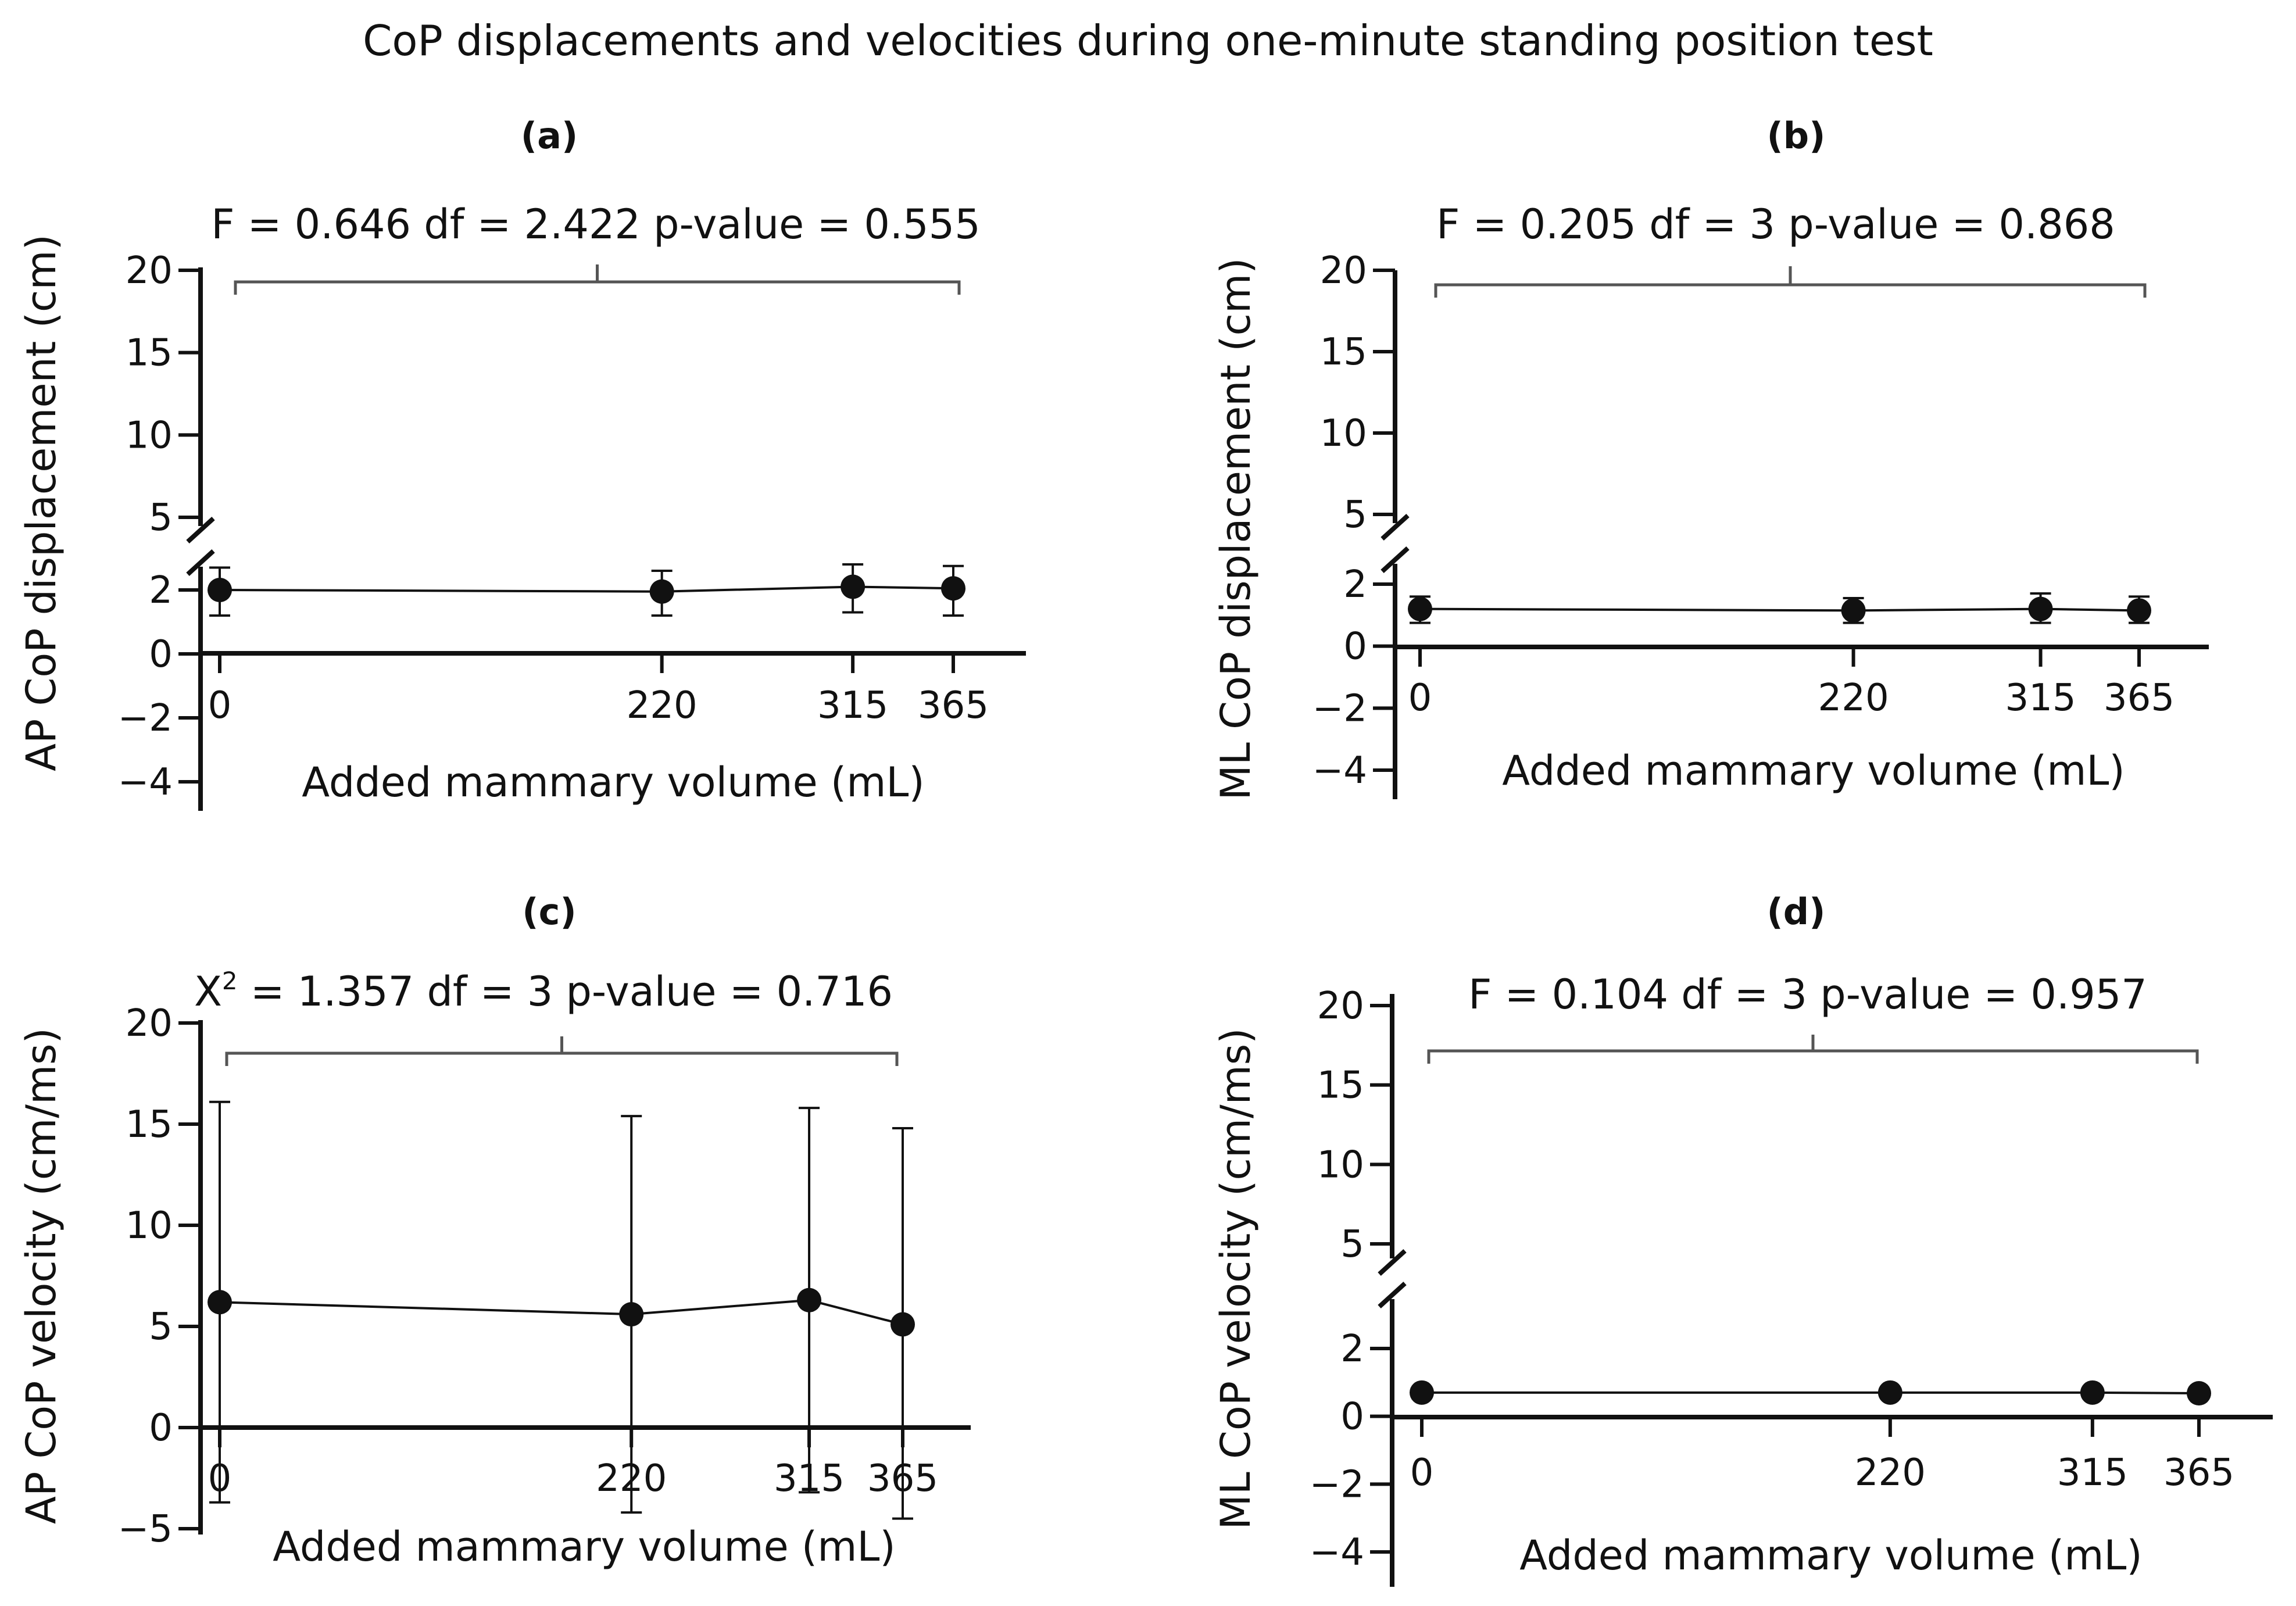  I want to click on stat-label: X2 = 1.357 df = 3 p-value = 0.716, so click(543, 991).